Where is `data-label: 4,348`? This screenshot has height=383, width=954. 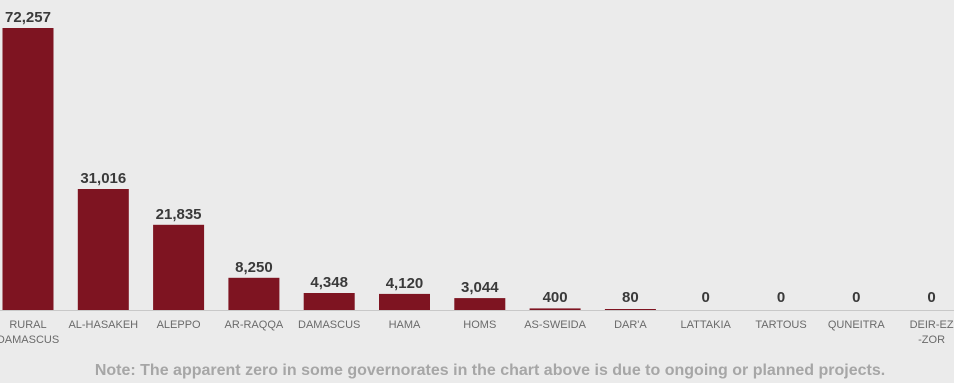 data-label: 4,348 is located at coordinates (329, 282).